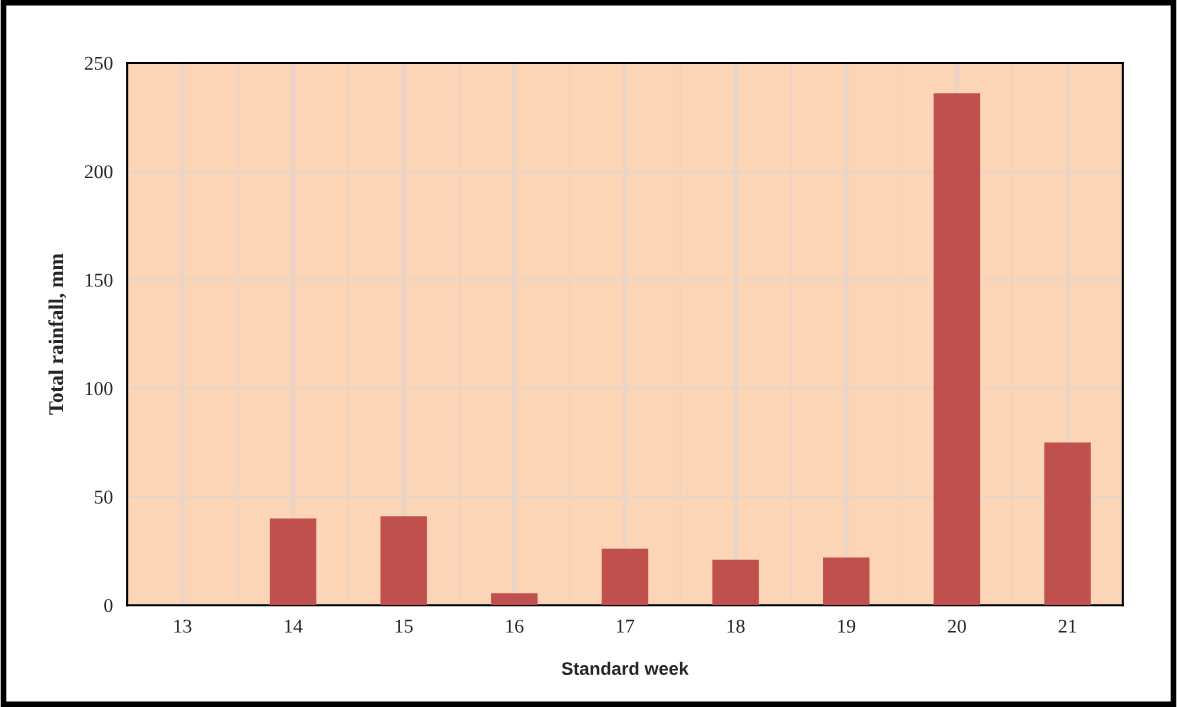 This screenshot has width=1177, height=707. I want to click on x-tick-label: 15, so click(404, 626).